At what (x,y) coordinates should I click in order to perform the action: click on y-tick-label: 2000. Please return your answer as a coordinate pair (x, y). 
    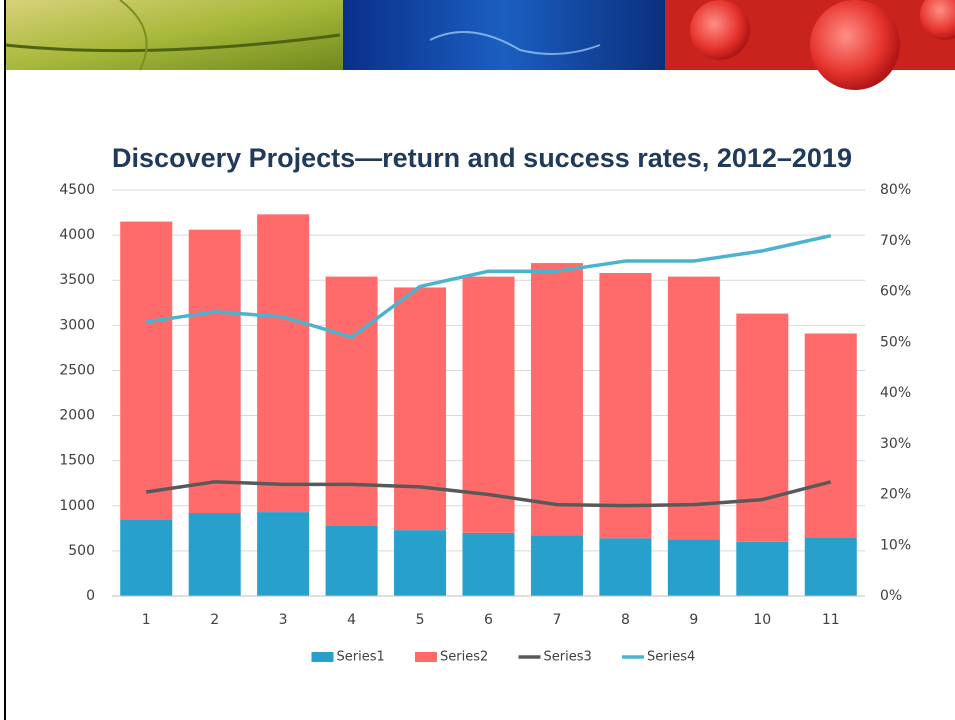
    Looking at the image, I should click on (77, 416).